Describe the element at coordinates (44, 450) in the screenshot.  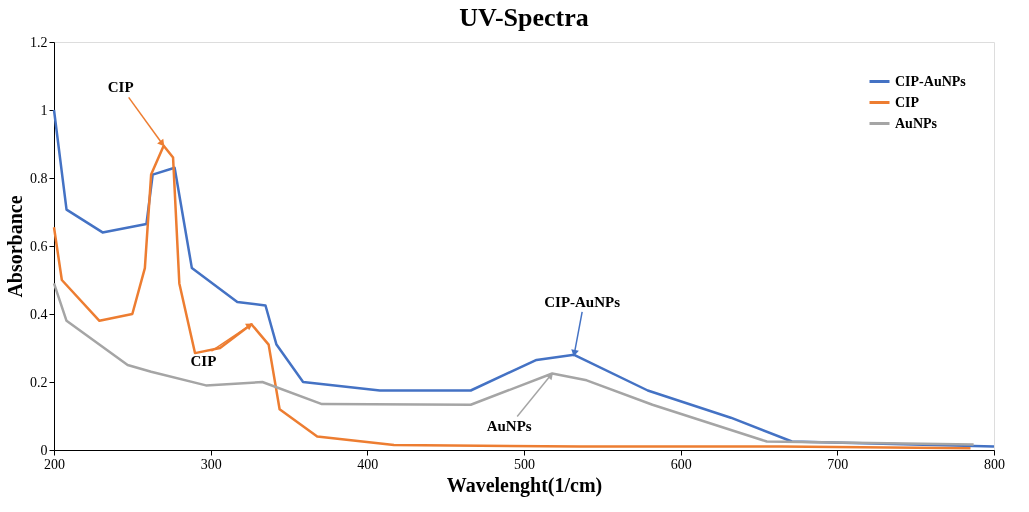
I see `y-tick-label: 0` at that location.